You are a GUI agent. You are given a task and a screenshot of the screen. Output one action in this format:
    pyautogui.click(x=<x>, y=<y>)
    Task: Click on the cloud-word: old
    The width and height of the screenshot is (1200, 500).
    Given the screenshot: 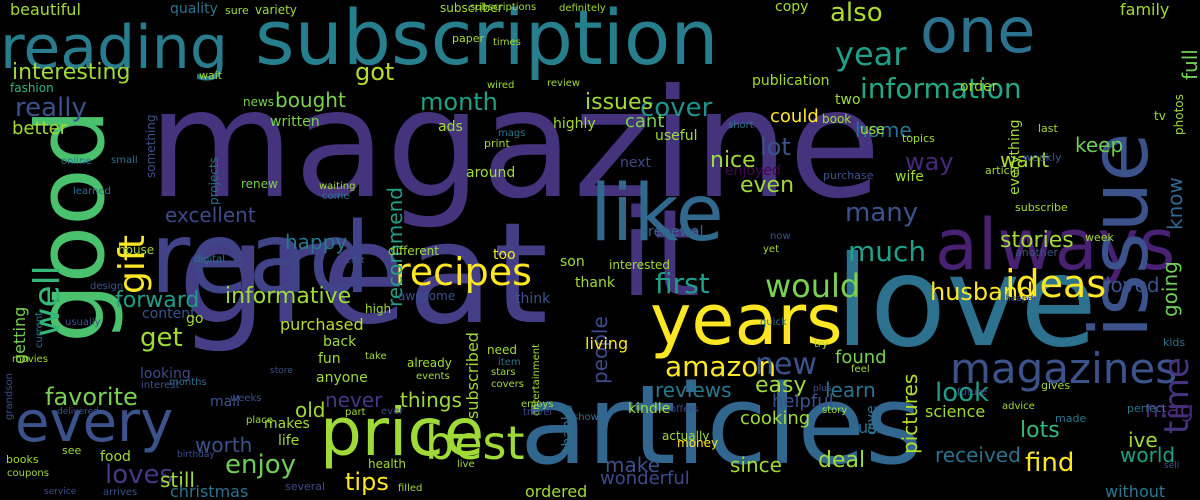 What is the action you would take?
    pyautogui.click(x=310, y=410)
    